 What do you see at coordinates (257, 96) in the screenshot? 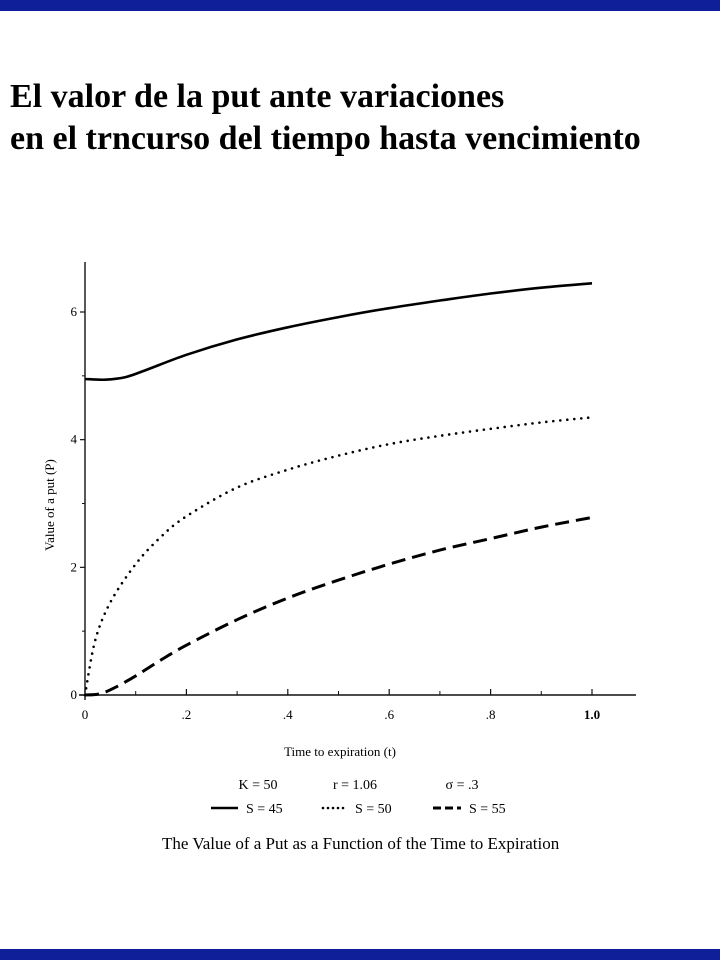
I see `slide-title-line-1: El valor de la put ante variaciones` at bounding box center [257, 96].